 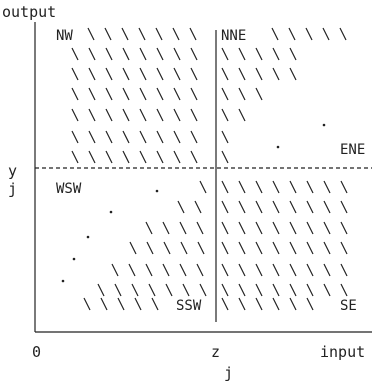 What do you see at coordinates (29, 12) in the screenshot?
I see `y-axis-label: output` at bounding box center [29, 12].